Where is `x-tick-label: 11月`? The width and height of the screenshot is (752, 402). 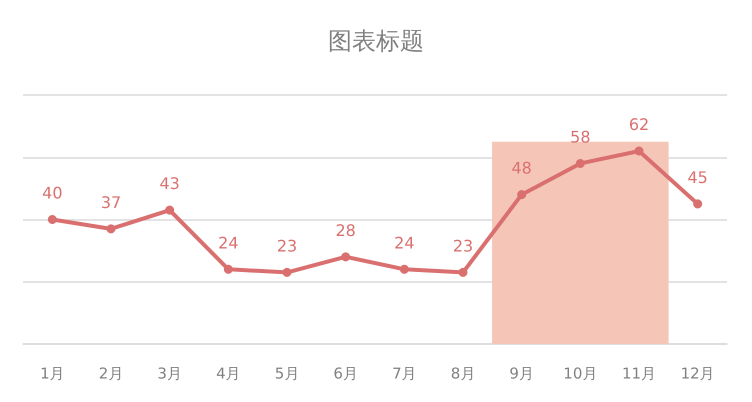 x-tick-label: 11月 is located at coordinates (639, 373).